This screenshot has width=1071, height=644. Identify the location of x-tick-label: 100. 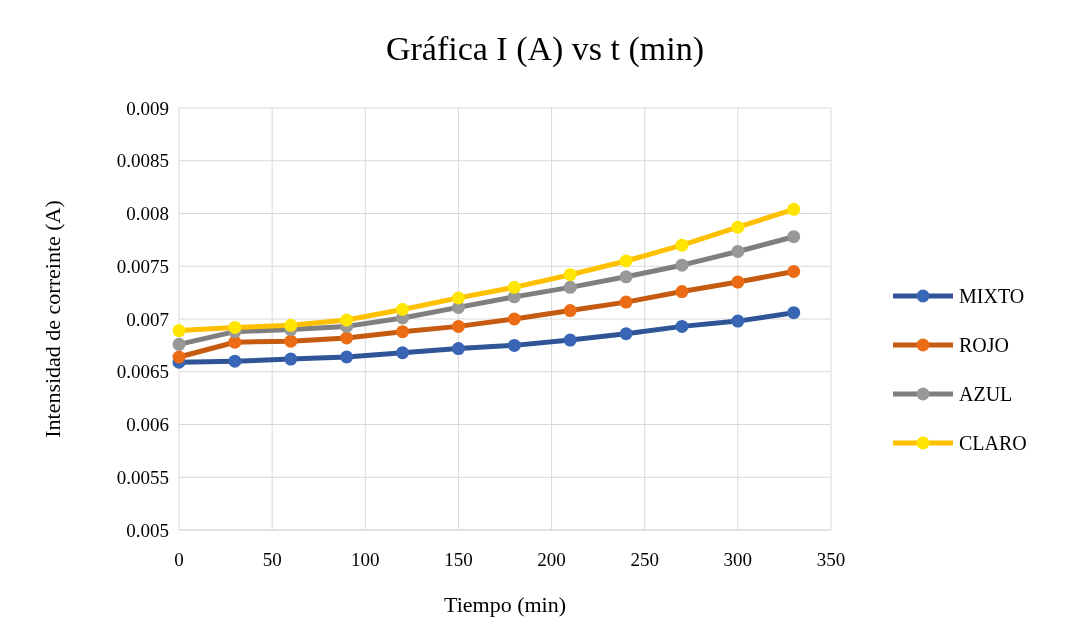
(365, 559).